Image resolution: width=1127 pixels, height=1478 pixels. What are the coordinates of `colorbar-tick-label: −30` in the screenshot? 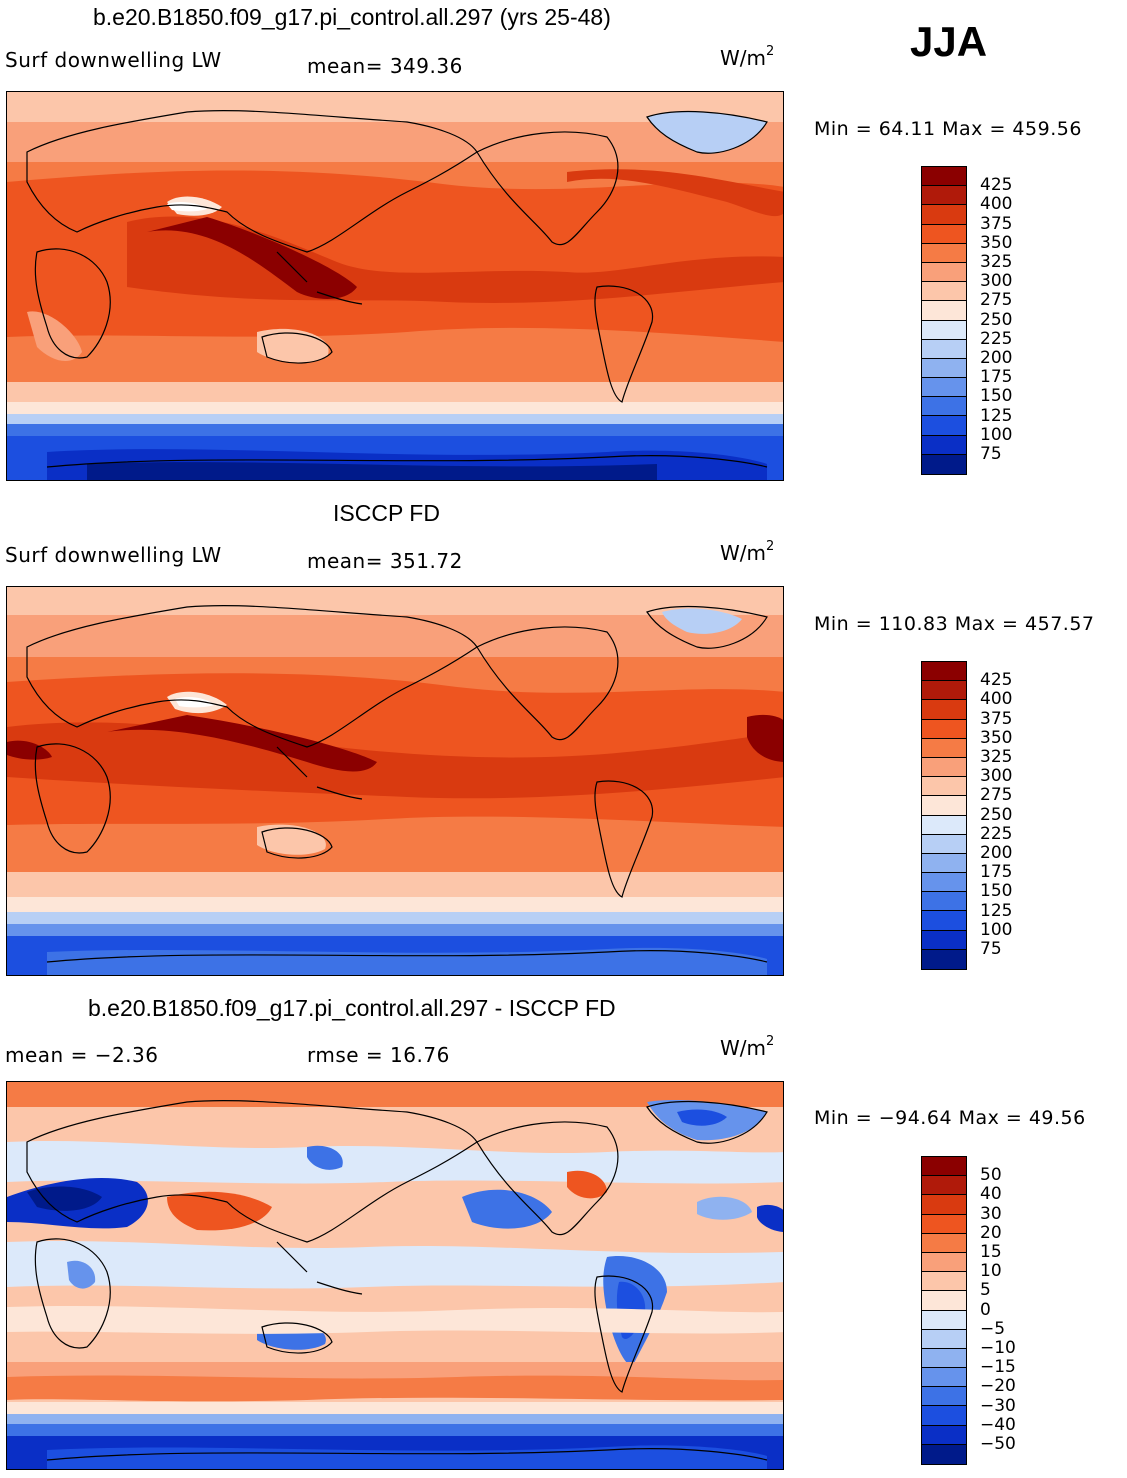 It's located at (998, 1405).